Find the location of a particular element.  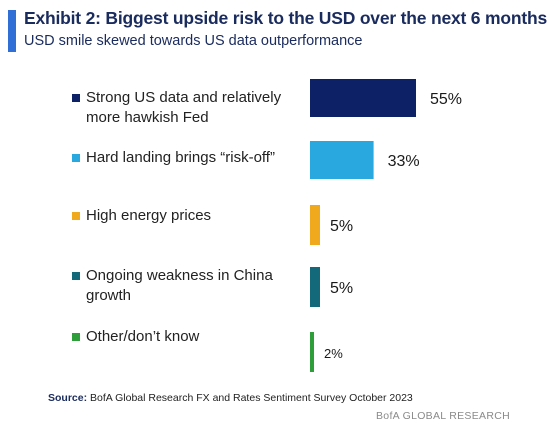

bar-value-label: 55% is located at coordinates (446, 99).